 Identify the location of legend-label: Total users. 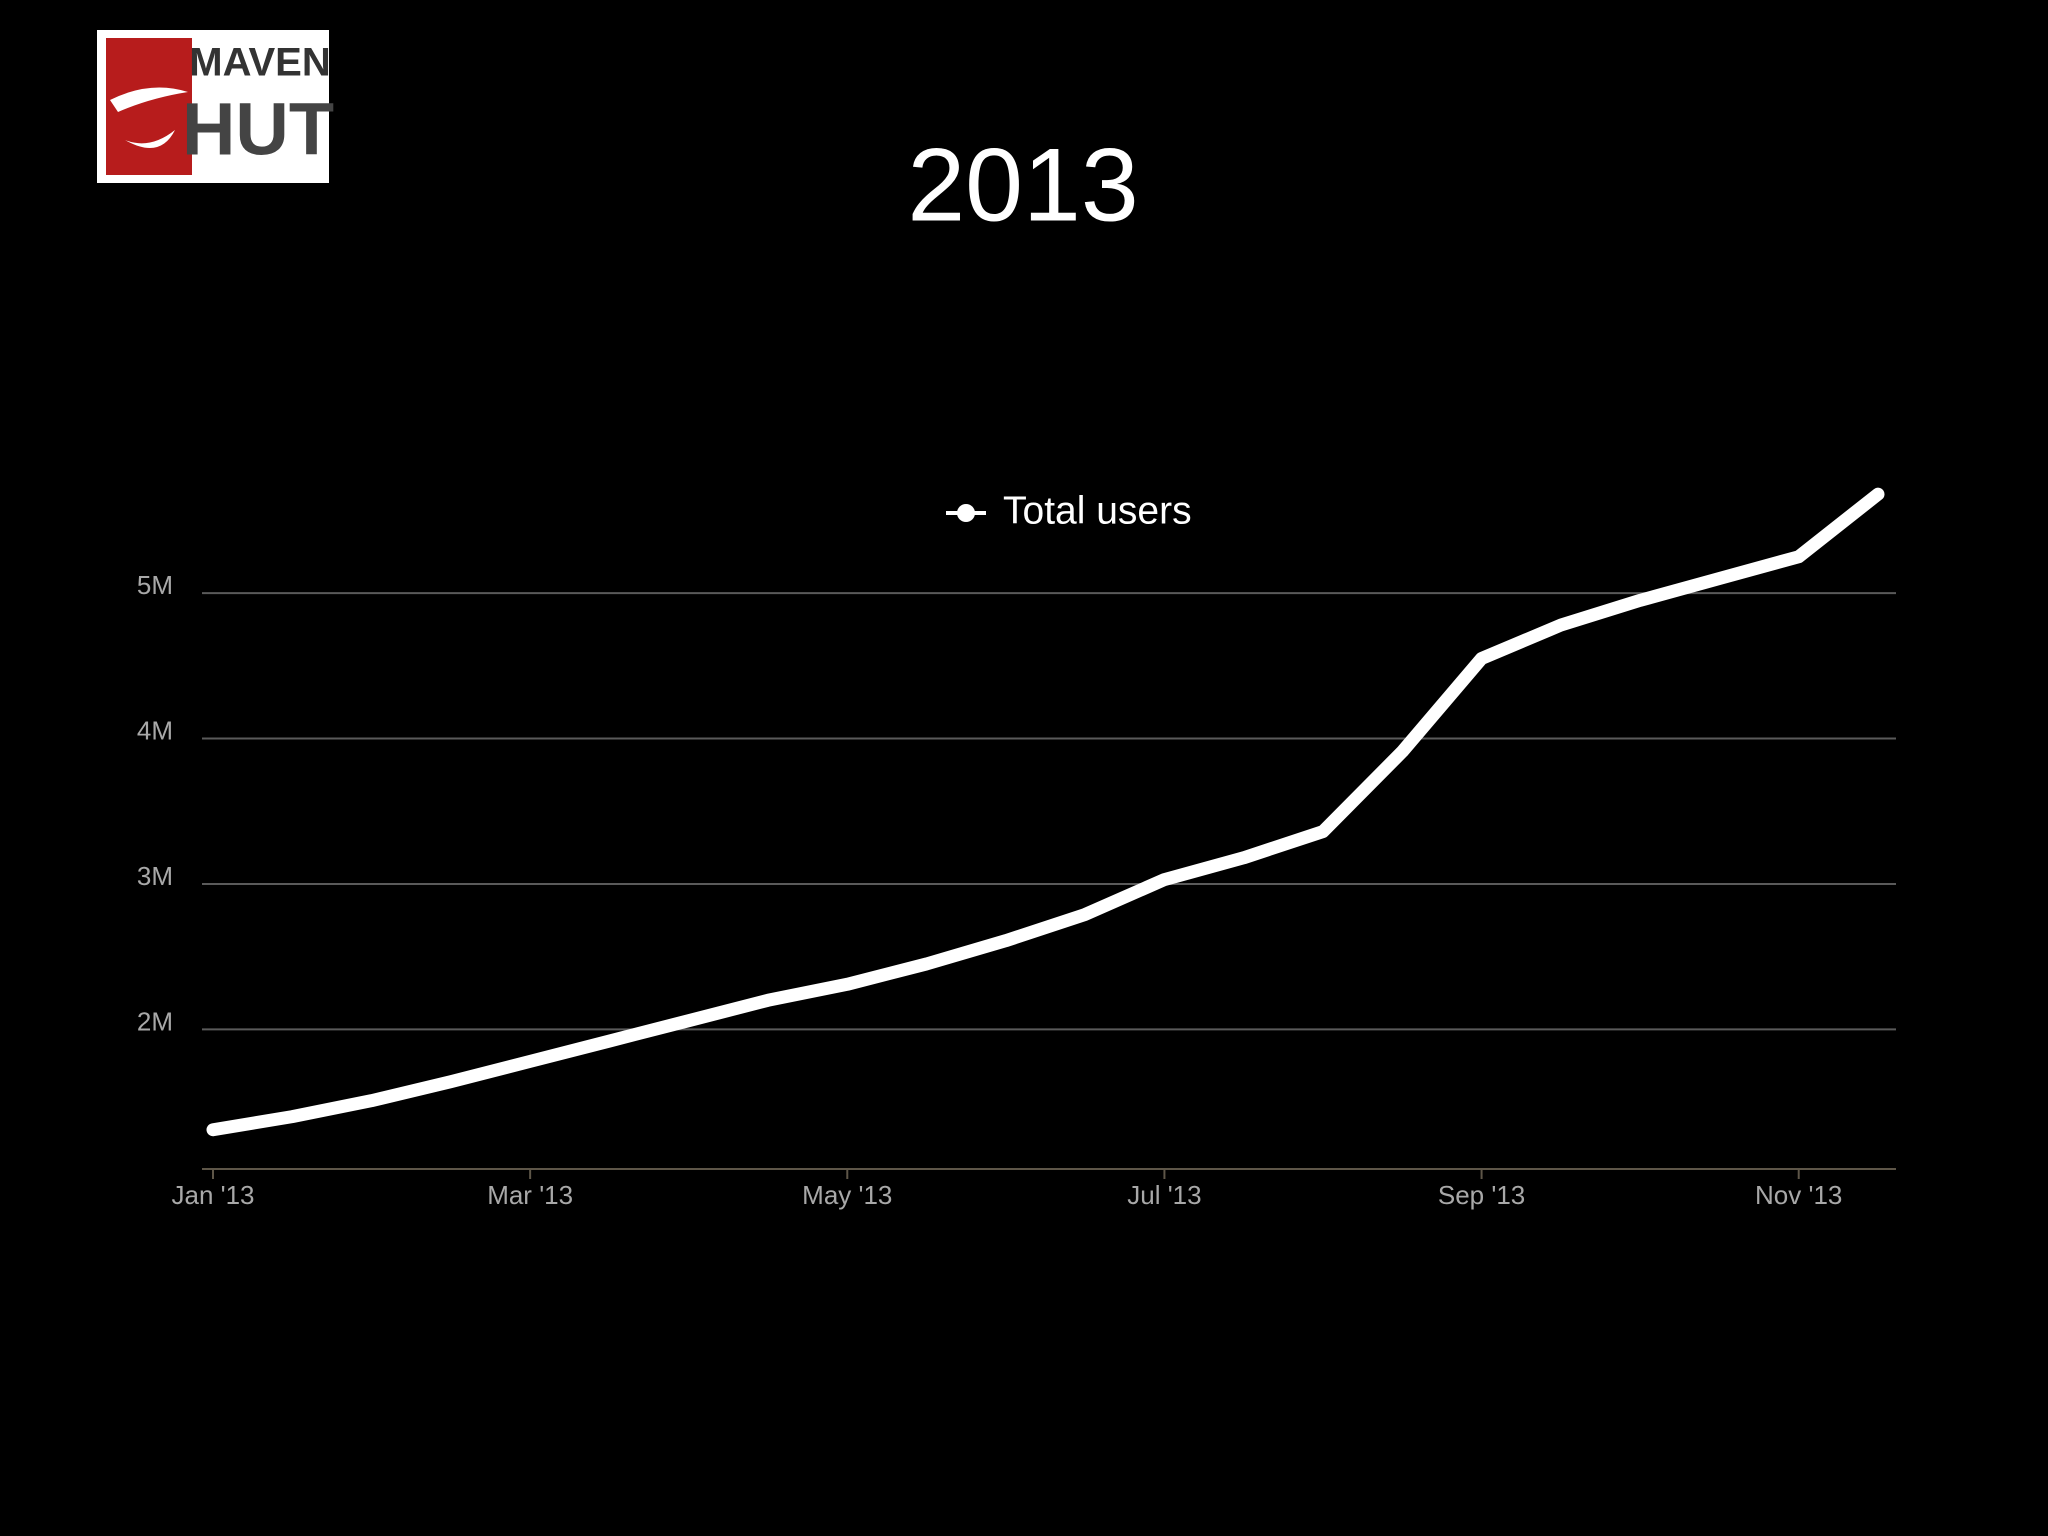
(1097, 510).